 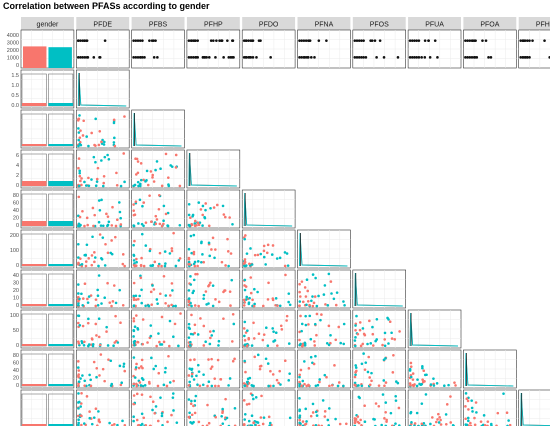 What do you see at coordinates (534, 209) in the screenshot?
I see `panel-PFHS-PFDO` at bounding box center [534, 209].